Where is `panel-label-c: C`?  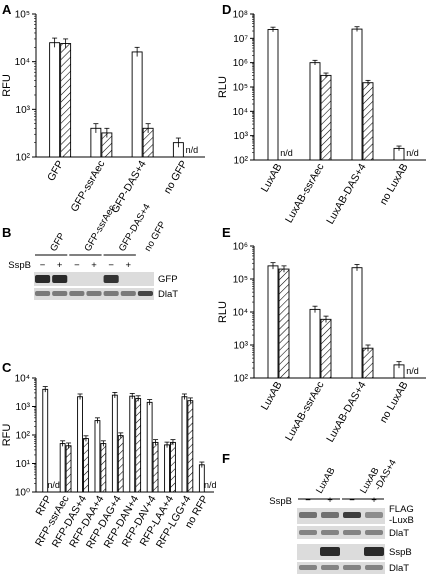
panel-label-c: C is located at coordinates (7, 367).